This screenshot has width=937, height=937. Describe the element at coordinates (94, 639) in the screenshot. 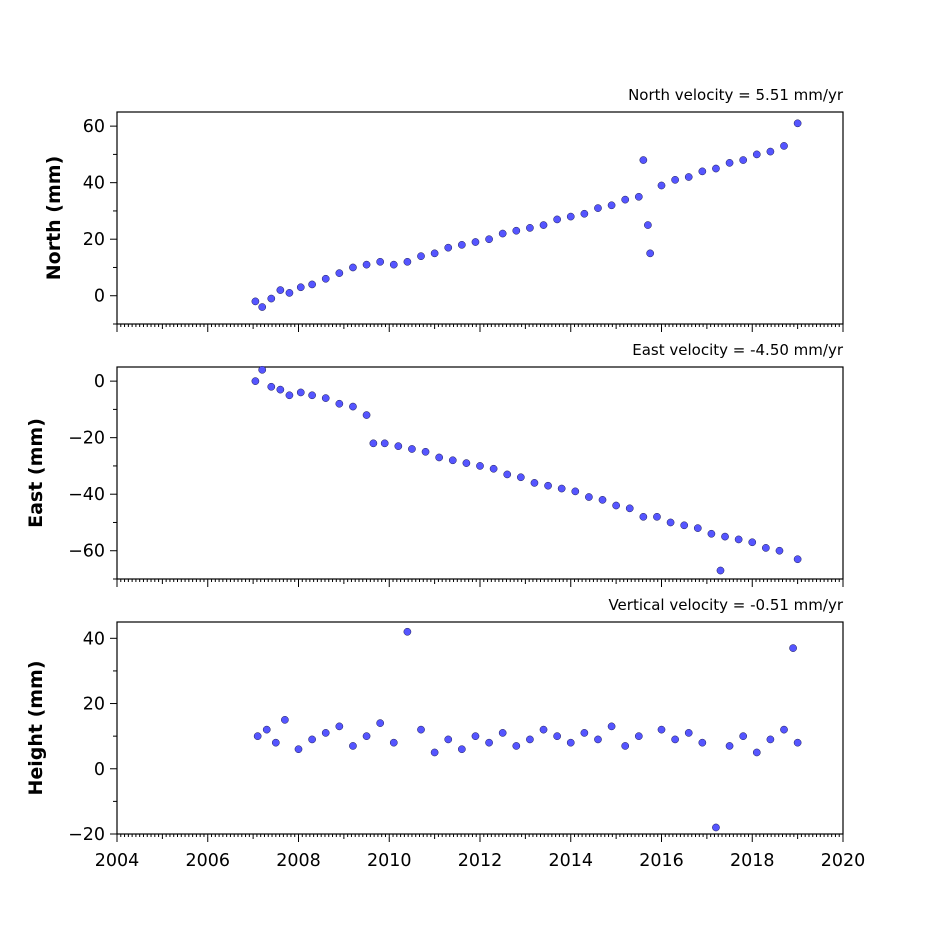

I see `height-y-tick-label: 40` at that location.